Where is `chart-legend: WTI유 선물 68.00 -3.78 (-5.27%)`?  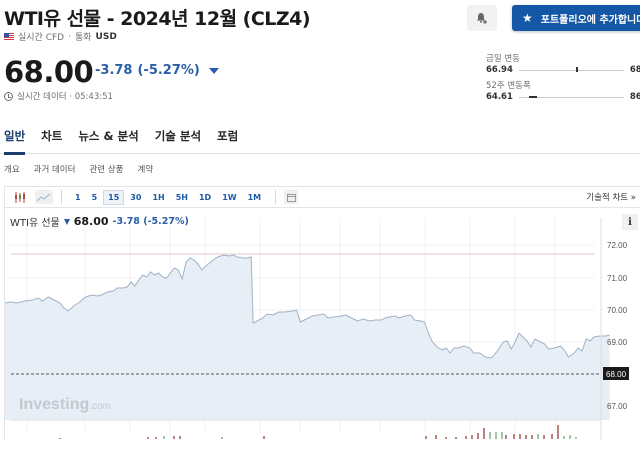 chart-legend: WTI유 선물 68.00 -3.78 (-5.27%) is located at coordinates (99, 221).